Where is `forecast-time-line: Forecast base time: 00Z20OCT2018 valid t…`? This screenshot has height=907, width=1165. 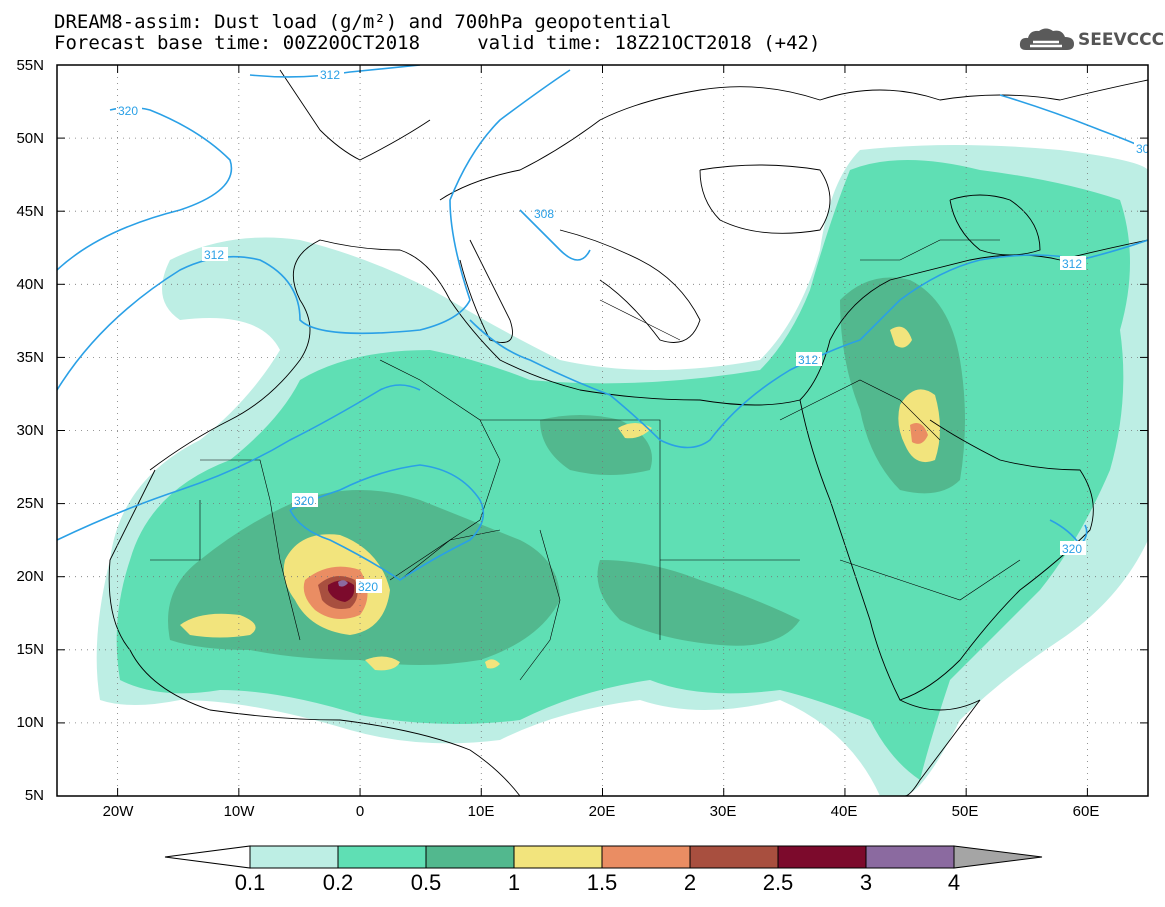
forecast-time-line: Forecast base time: 00Z20OCT2018 valid t… is located at coordinates (437, 43).